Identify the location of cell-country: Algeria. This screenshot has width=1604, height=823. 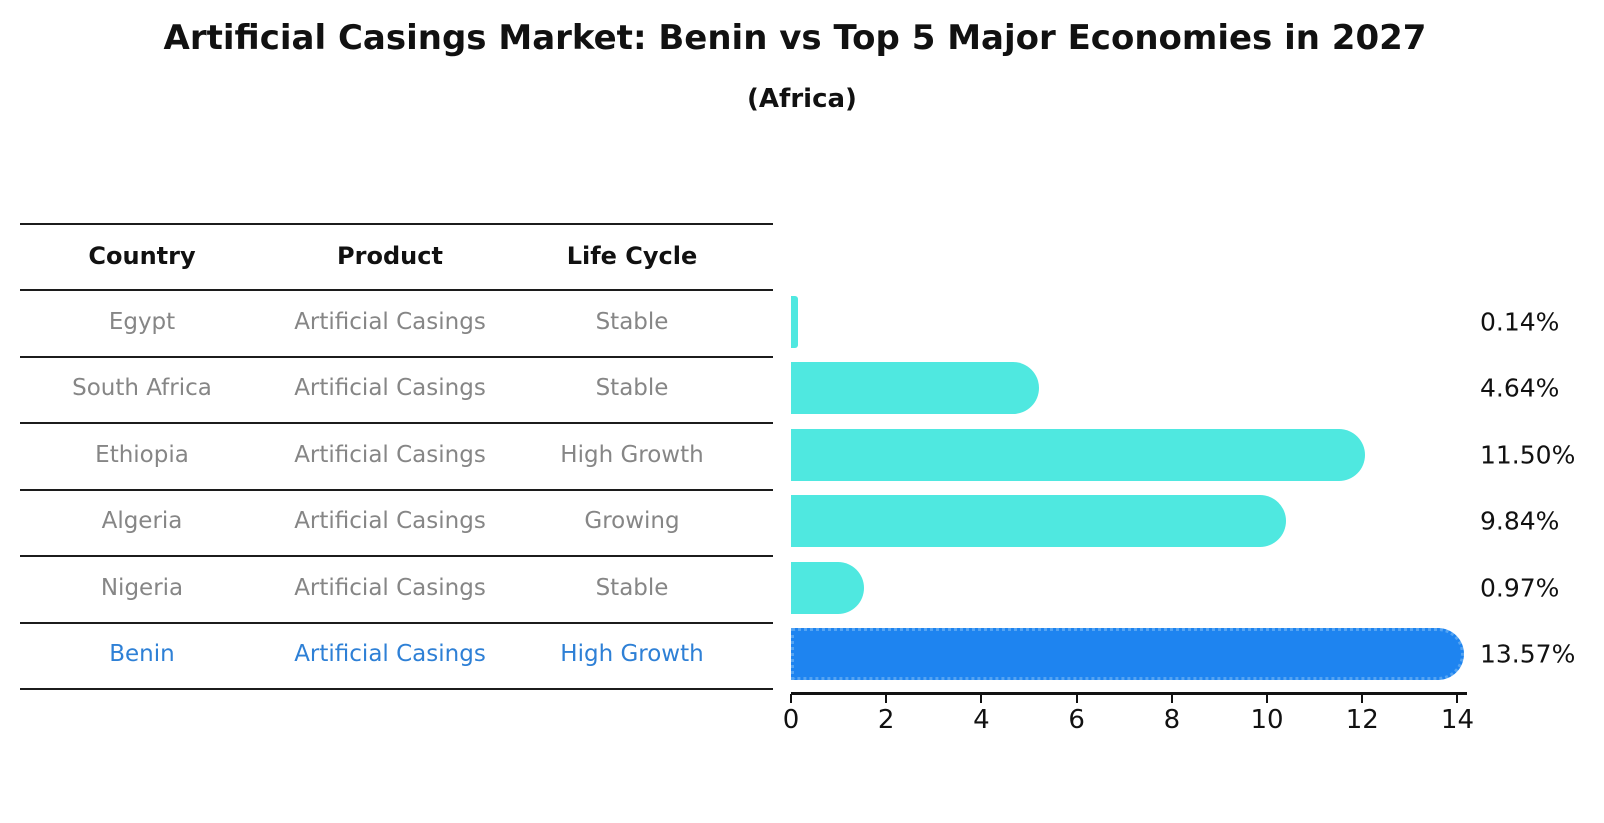
(142, 521).